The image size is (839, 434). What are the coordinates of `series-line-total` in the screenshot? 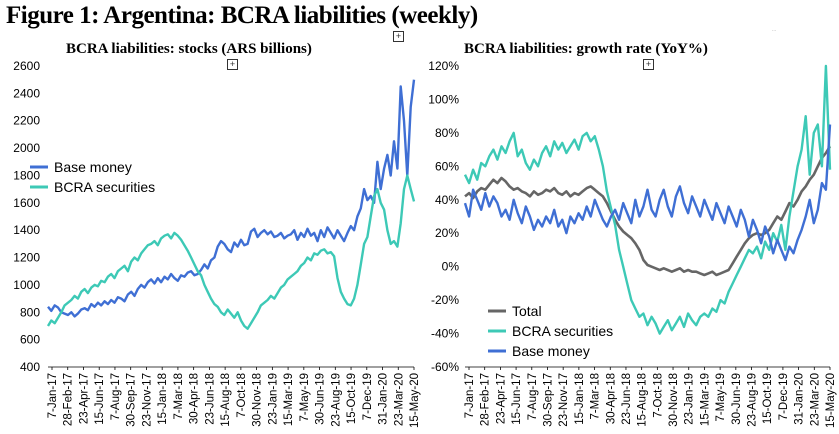 It's located at (648, 211).